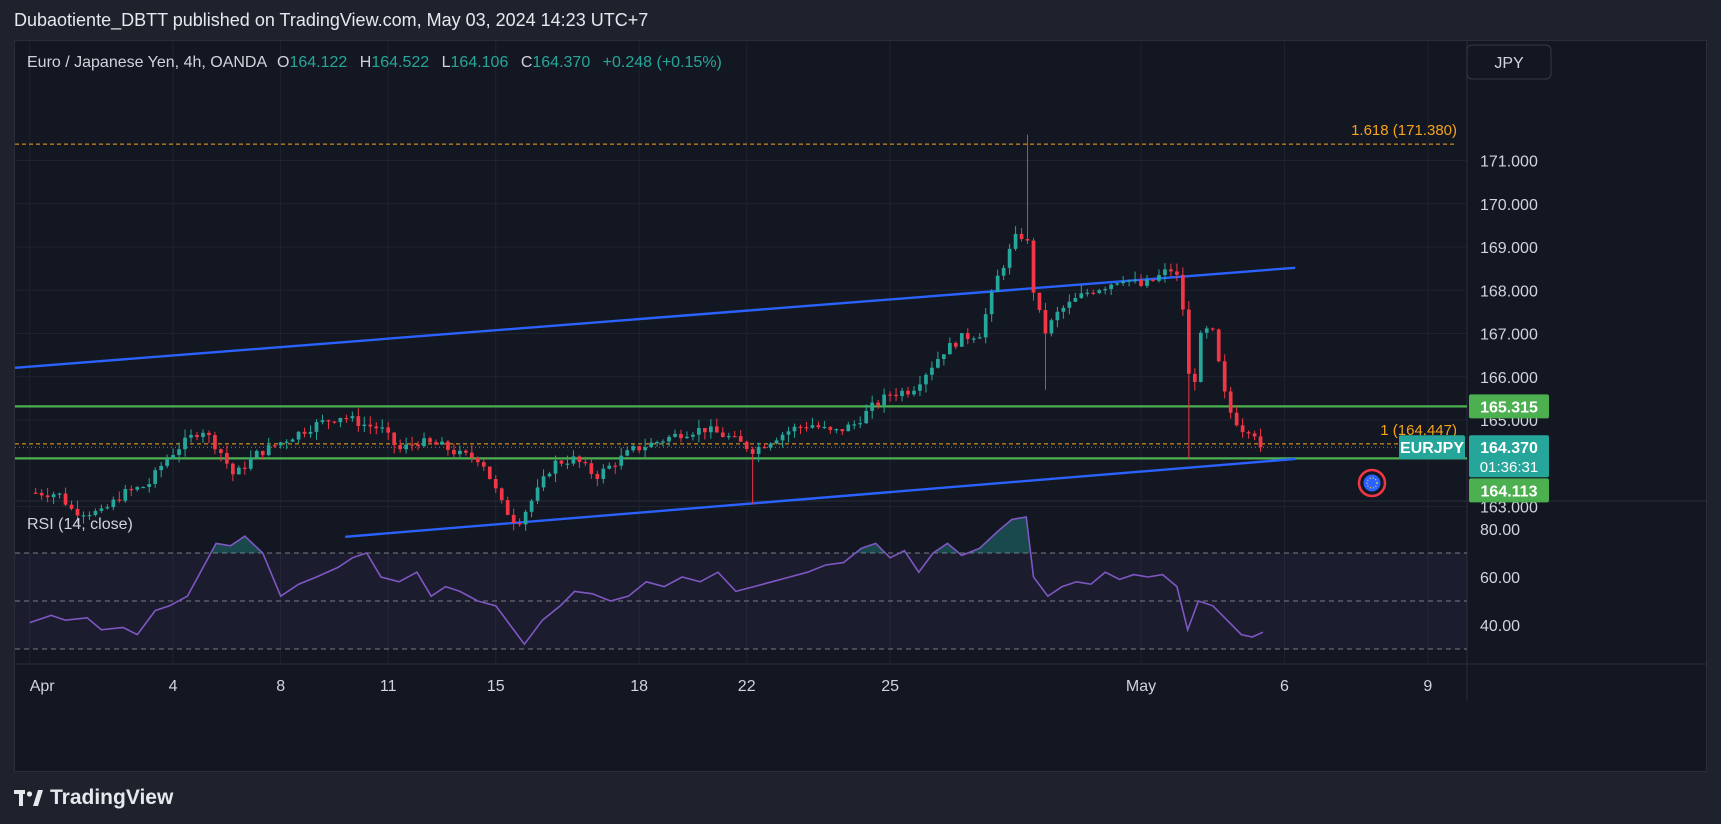 This screenshot has height=824, width=1721. What do you see at coordinates (173, 686) in the screenshot?
I see `time-tick-label: 4` at bounding box center [173, 686].